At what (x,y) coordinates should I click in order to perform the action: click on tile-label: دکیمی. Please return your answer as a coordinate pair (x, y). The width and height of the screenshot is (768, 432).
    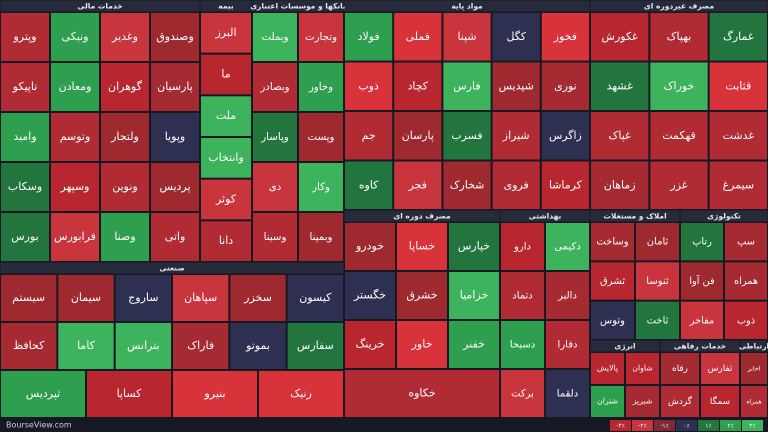
    Looking at the image, I should click on (567, 247).